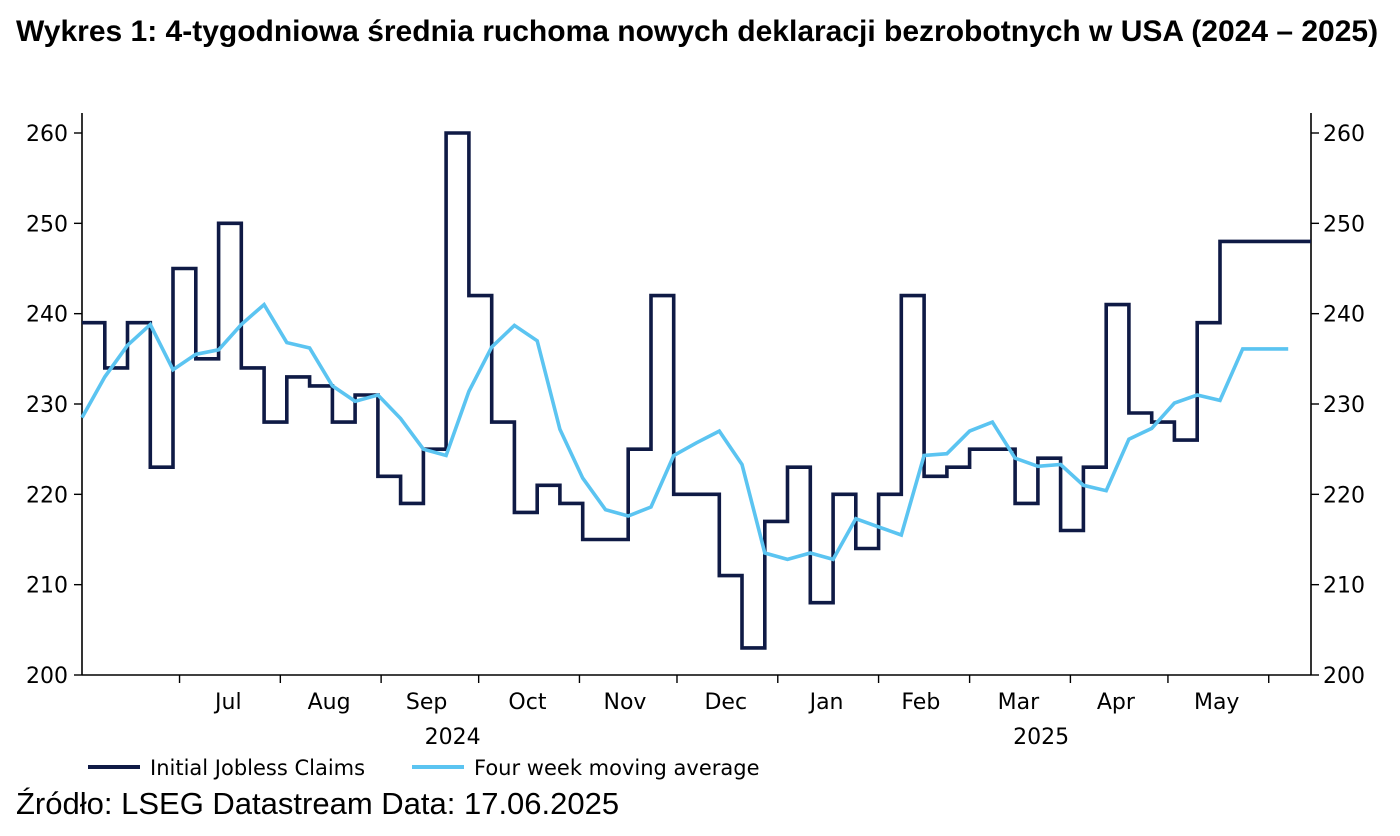  Describe the element at coordinates (1344, 224) in the screenshot. I see `y-tick-label-right: 250` at that location.